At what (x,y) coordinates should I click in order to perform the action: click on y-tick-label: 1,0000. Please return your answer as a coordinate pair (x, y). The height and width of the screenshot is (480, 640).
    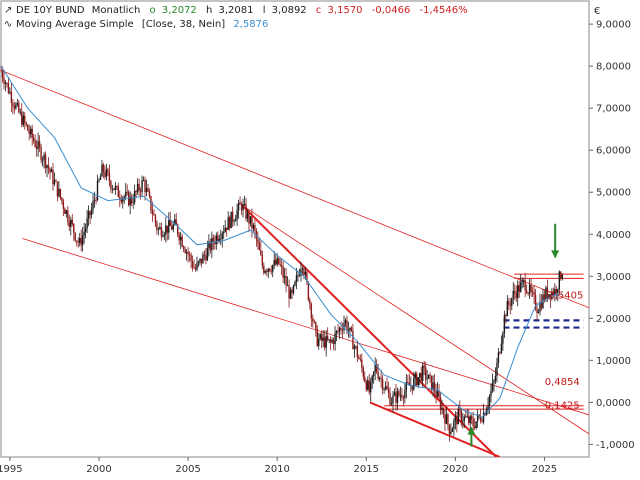
    Looking at the image, I should click on (613, 361).